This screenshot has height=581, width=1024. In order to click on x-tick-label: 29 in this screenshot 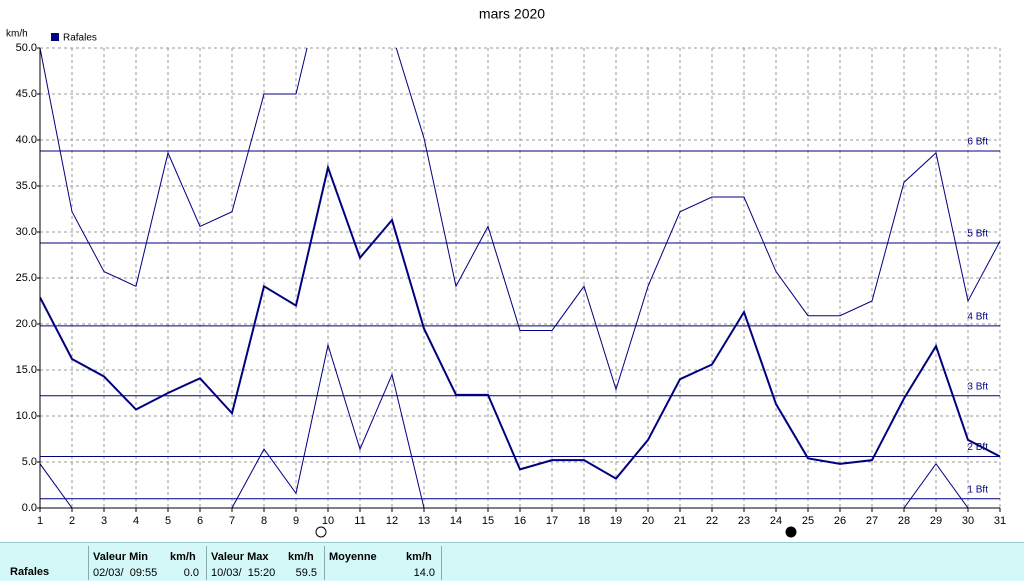, I will do `click(936, 521)`.